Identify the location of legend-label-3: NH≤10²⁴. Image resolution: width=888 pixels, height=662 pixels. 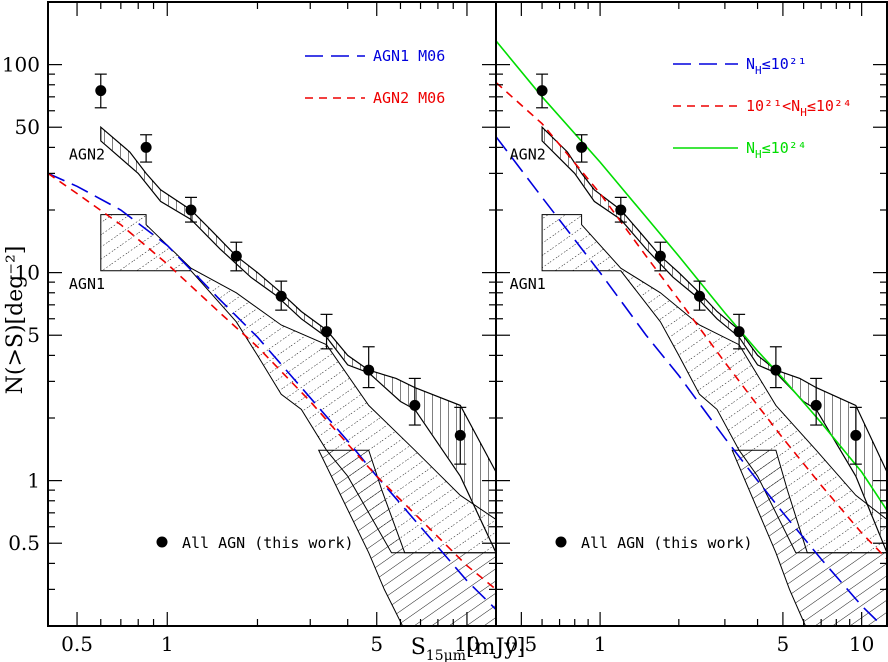
(776, 150).